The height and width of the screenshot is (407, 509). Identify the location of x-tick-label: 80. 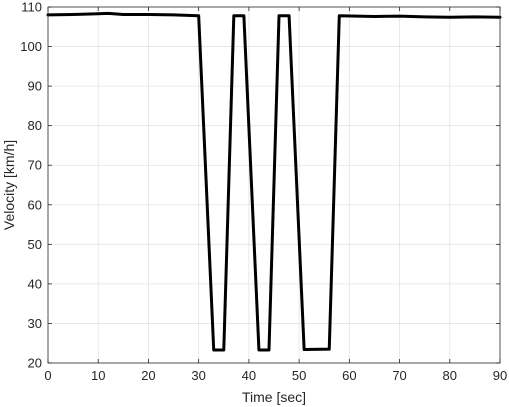
(450, 375).